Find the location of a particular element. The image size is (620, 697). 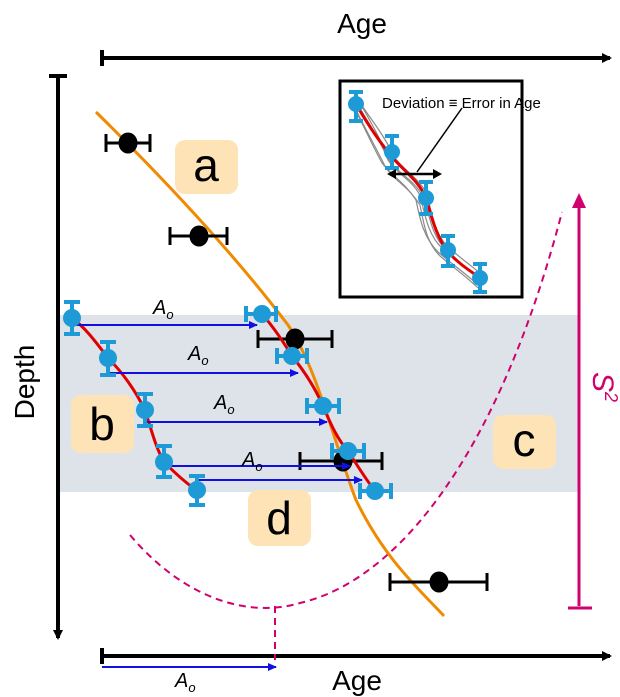

region-label-c: c is located at coordinates (524, 441).